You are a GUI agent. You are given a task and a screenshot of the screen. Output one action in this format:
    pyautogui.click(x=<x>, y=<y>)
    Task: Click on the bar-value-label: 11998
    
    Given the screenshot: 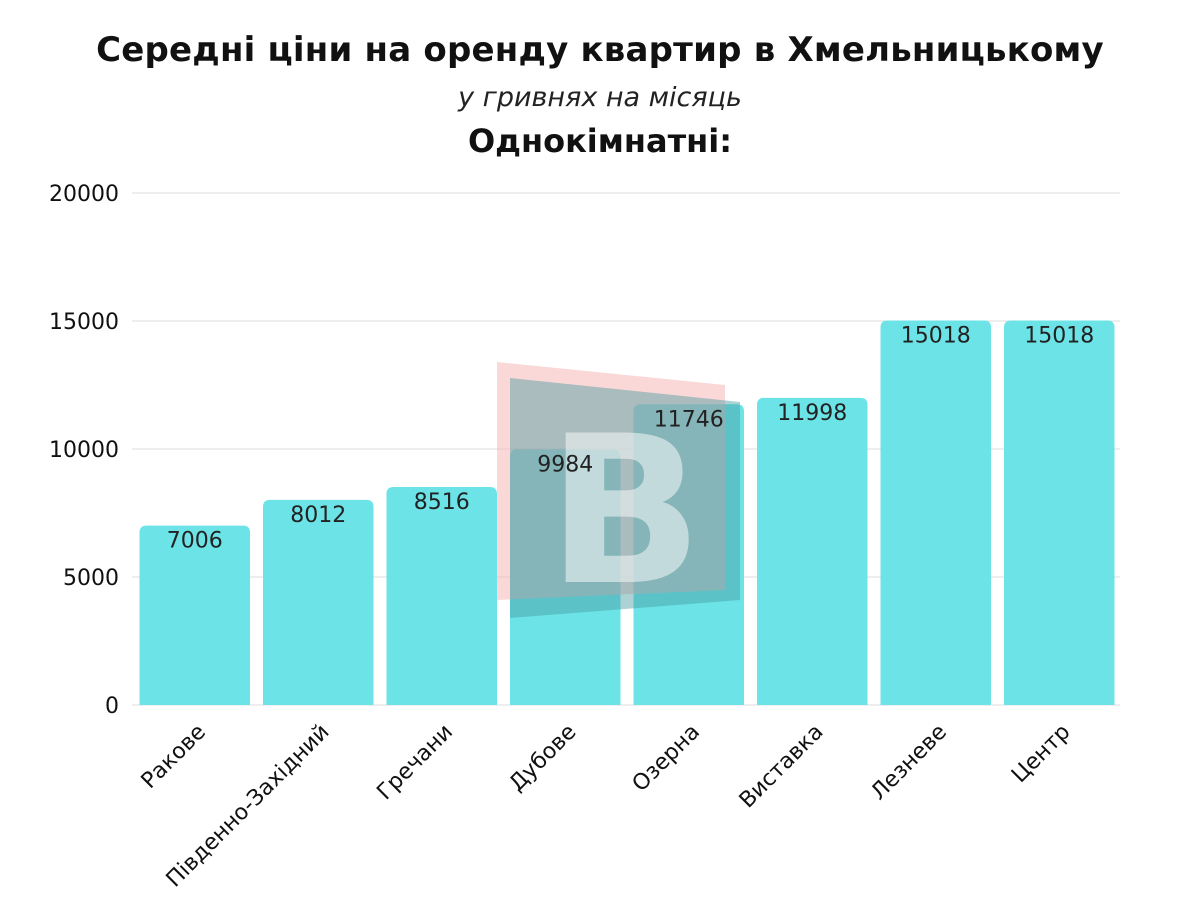 What is the action you would take?
    pyautogui.click(x=812, y=413)
    